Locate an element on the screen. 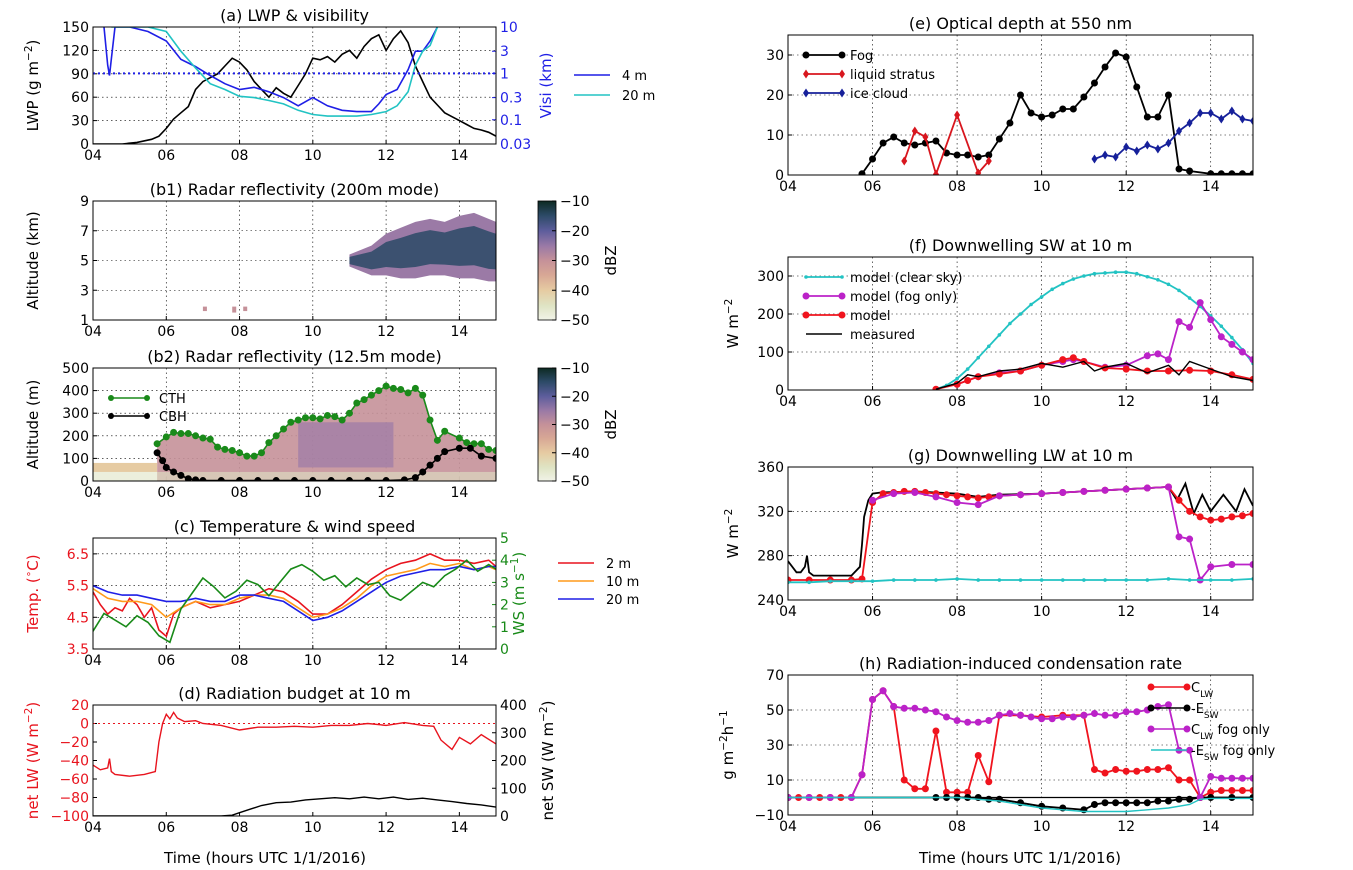  legend-label: CLW fog only is located at coordinates (1230, 732).